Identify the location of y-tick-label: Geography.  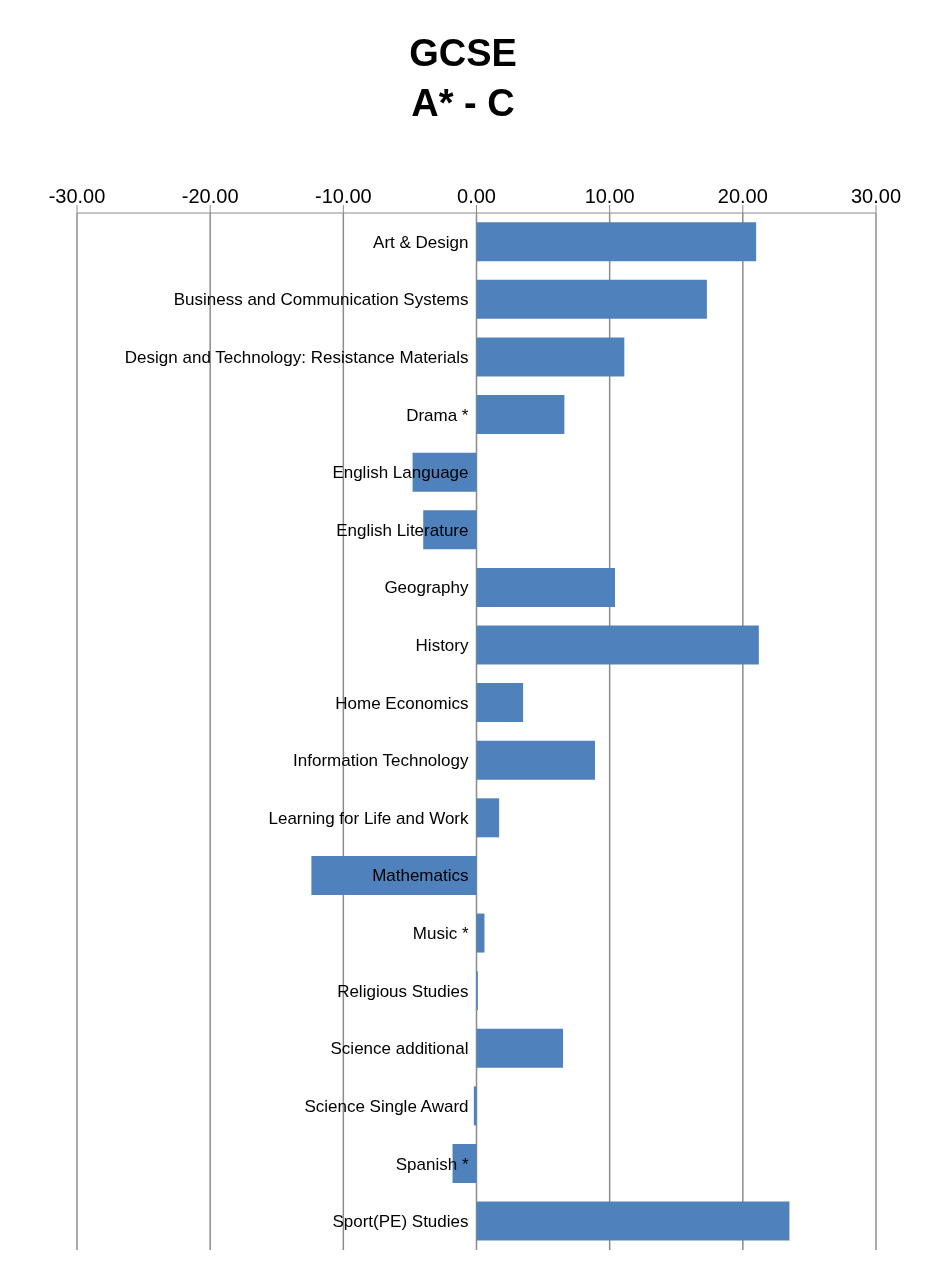
(426, 588).